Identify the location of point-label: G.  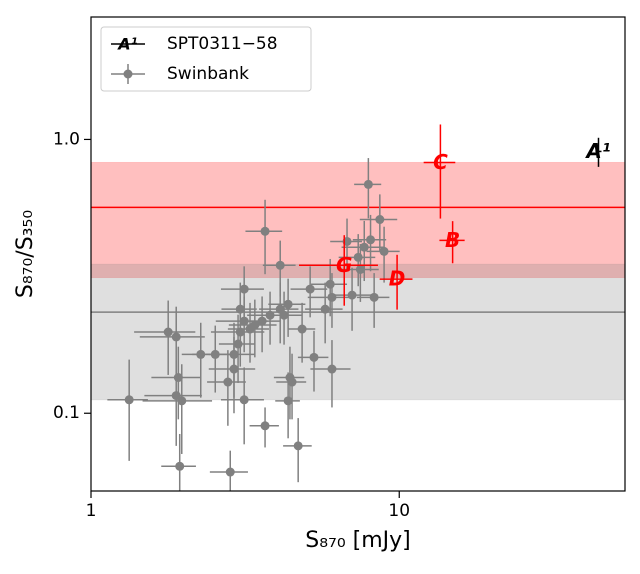
(344, 265).